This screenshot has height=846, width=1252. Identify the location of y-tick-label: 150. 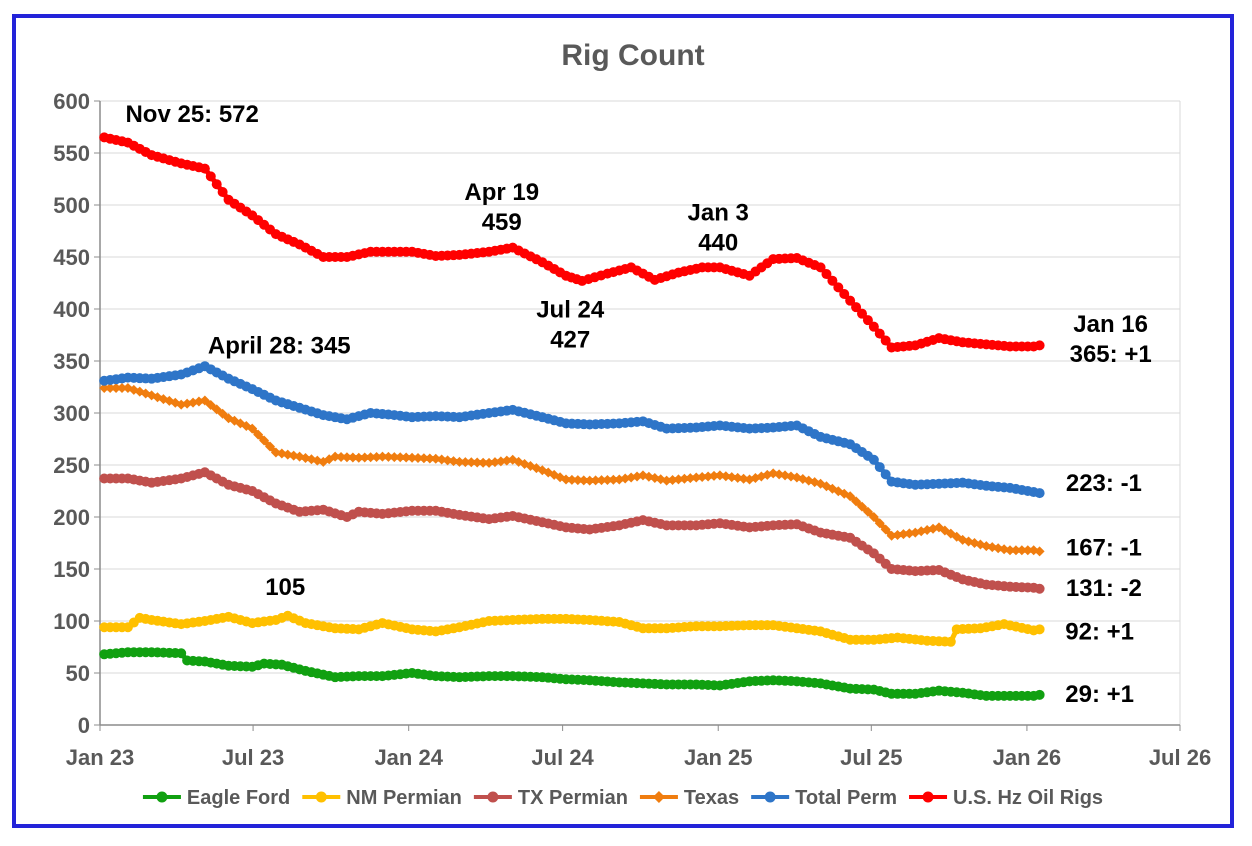
(71, 569).